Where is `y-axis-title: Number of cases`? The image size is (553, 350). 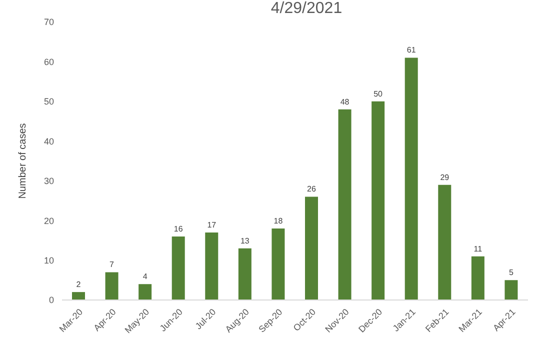 y-axis-title: Number of cases is located at coordinates (23, 161).